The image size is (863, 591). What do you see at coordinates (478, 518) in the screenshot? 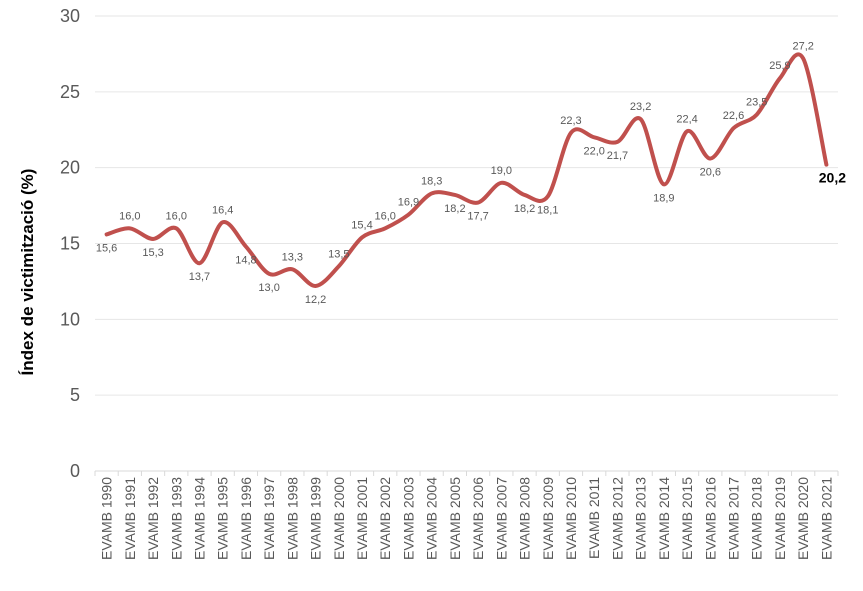
I see `x-tick-label: EVAMB 2006` at bounding box center [478, 518].